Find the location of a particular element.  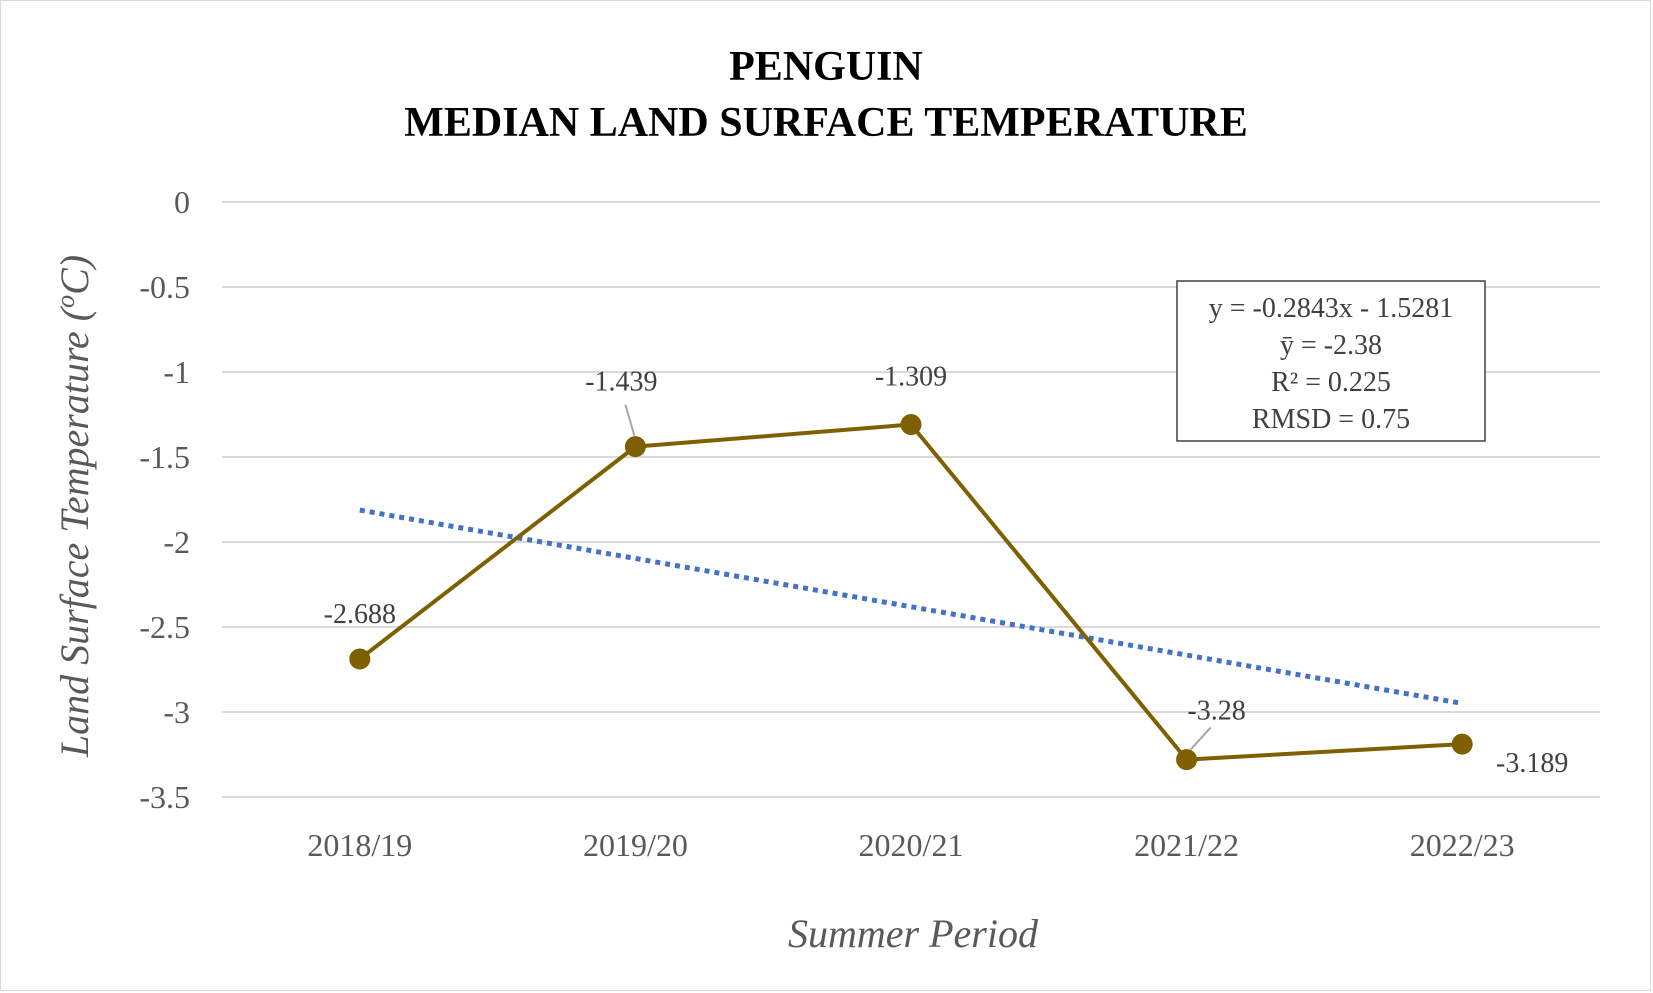

data-label: -1.439 is located at coordinates (621, 382).